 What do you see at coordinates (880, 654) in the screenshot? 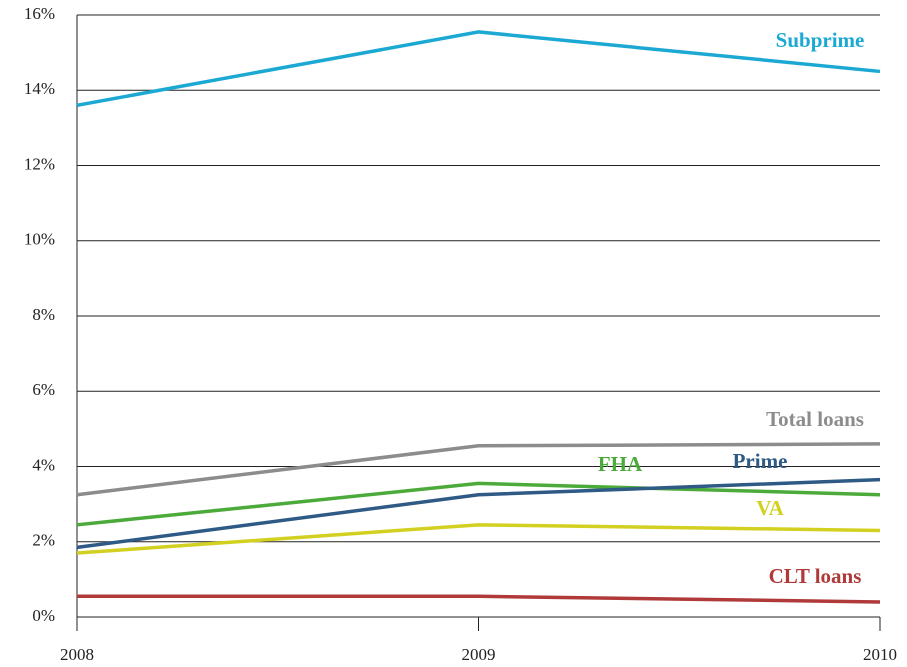
I see `x-tick-label: 2010` at bounding box center [880, 654].